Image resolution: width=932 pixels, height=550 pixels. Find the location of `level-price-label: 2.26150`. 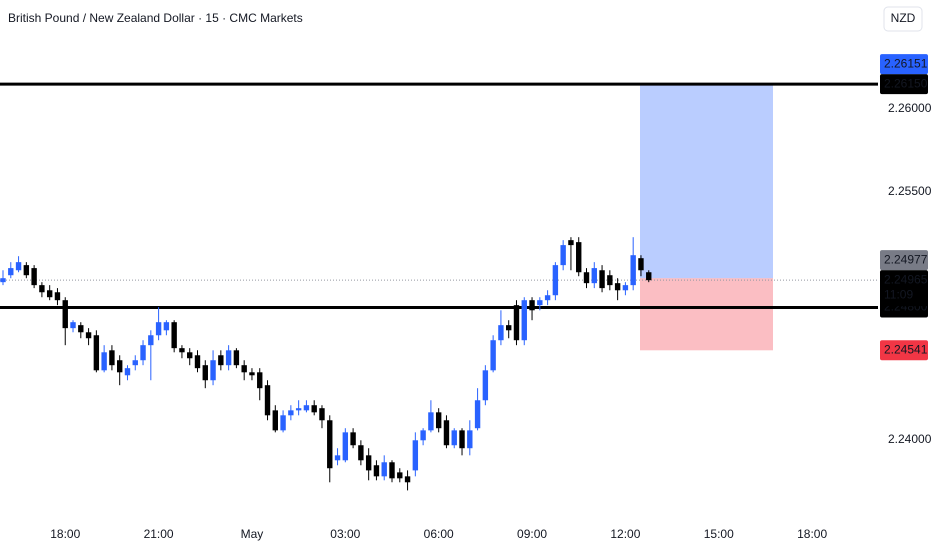

level-price-label: 2.26150 is located at coordinates (906, 83).